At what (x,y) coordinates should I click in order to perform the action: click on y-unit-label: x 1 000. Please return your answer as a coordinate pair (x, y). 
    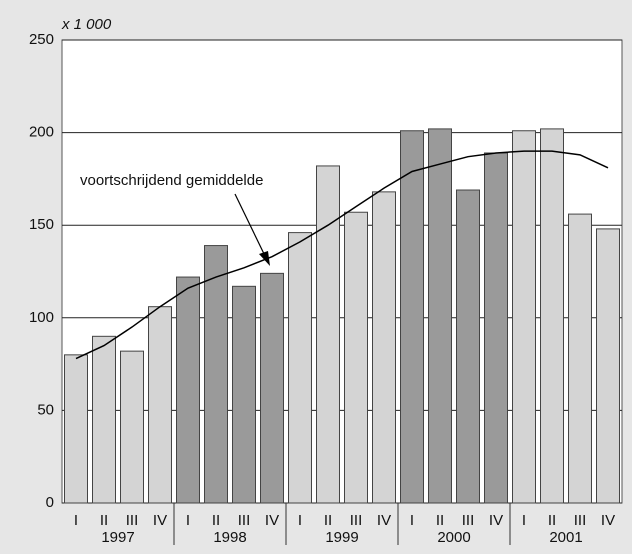
    Looking at the image, I should click on (86, 24).